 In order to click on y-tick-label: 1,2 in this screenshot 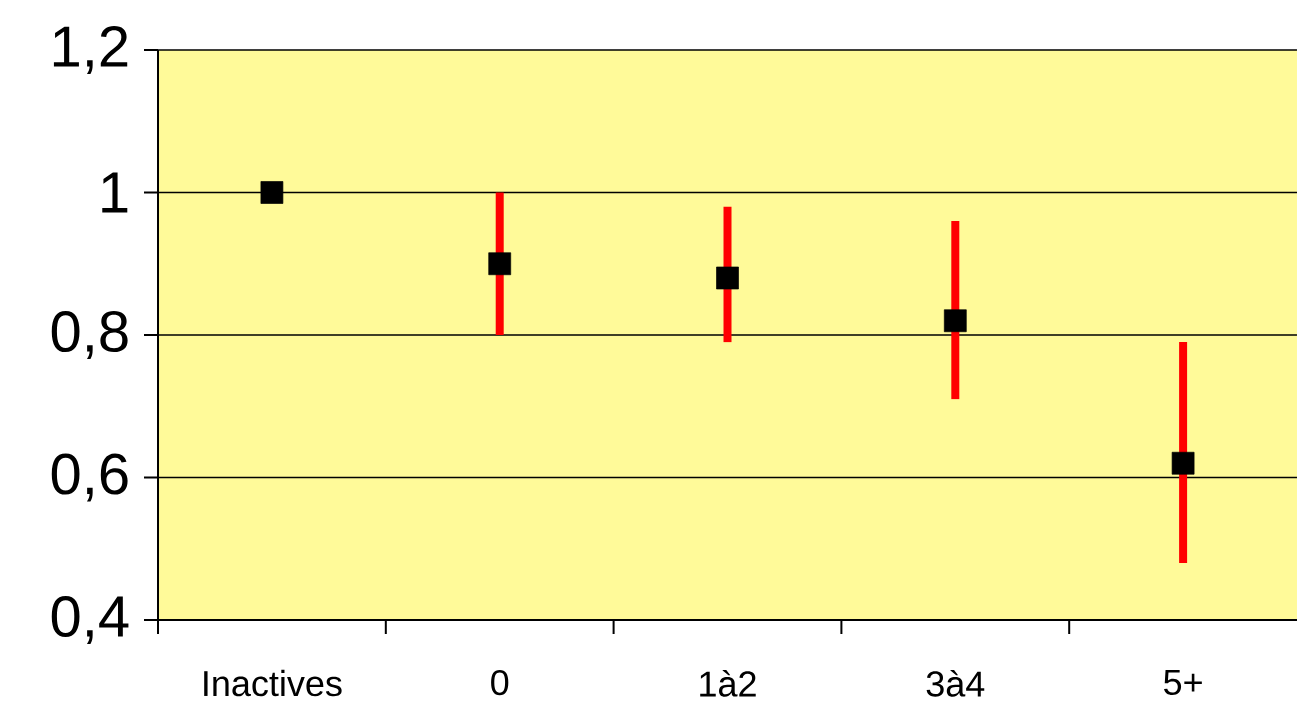, I will do `click(90, 50)`.